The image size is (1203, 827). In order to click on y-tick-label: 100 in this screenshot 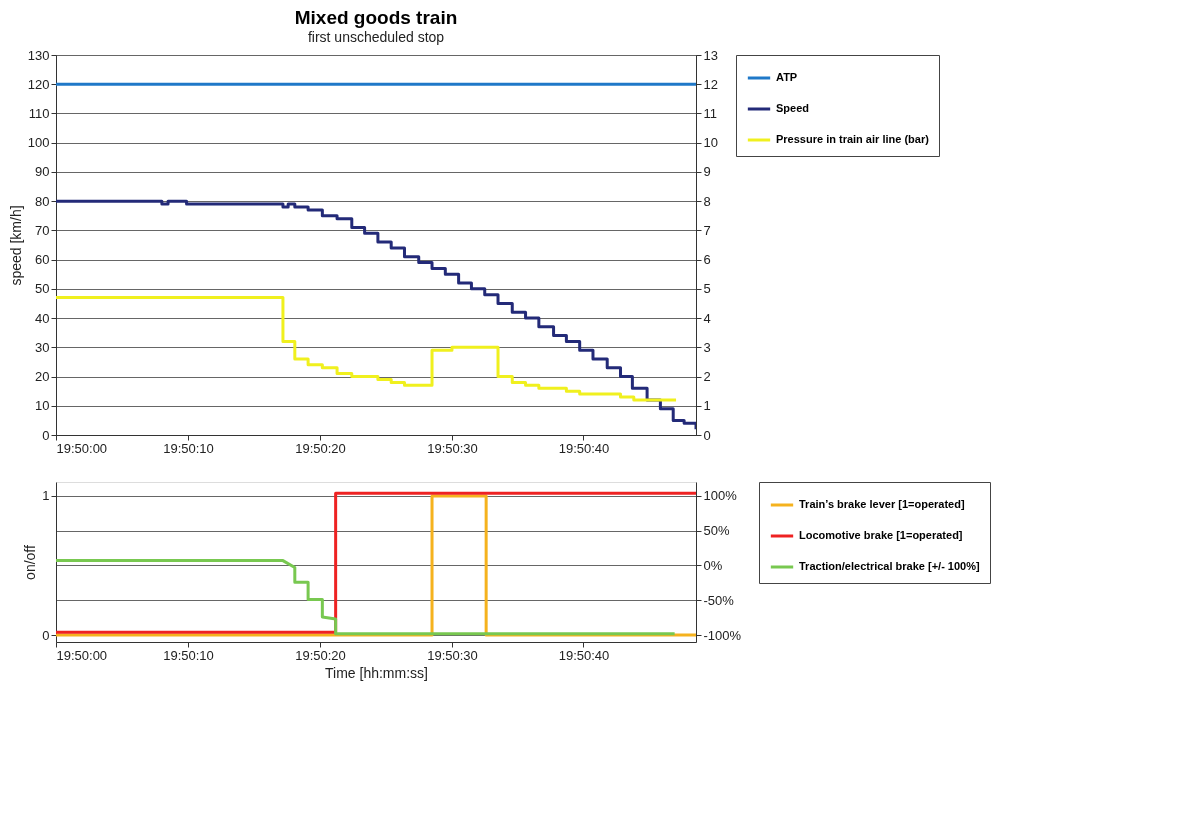, I will do `click(38, 143)`.